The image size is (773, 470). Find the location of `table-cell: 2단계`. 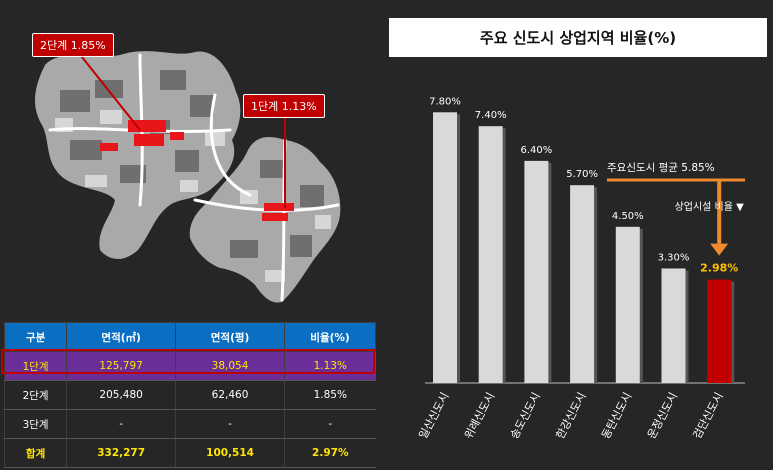

table-cell: 2단계 is located at coordinates (35, 395).